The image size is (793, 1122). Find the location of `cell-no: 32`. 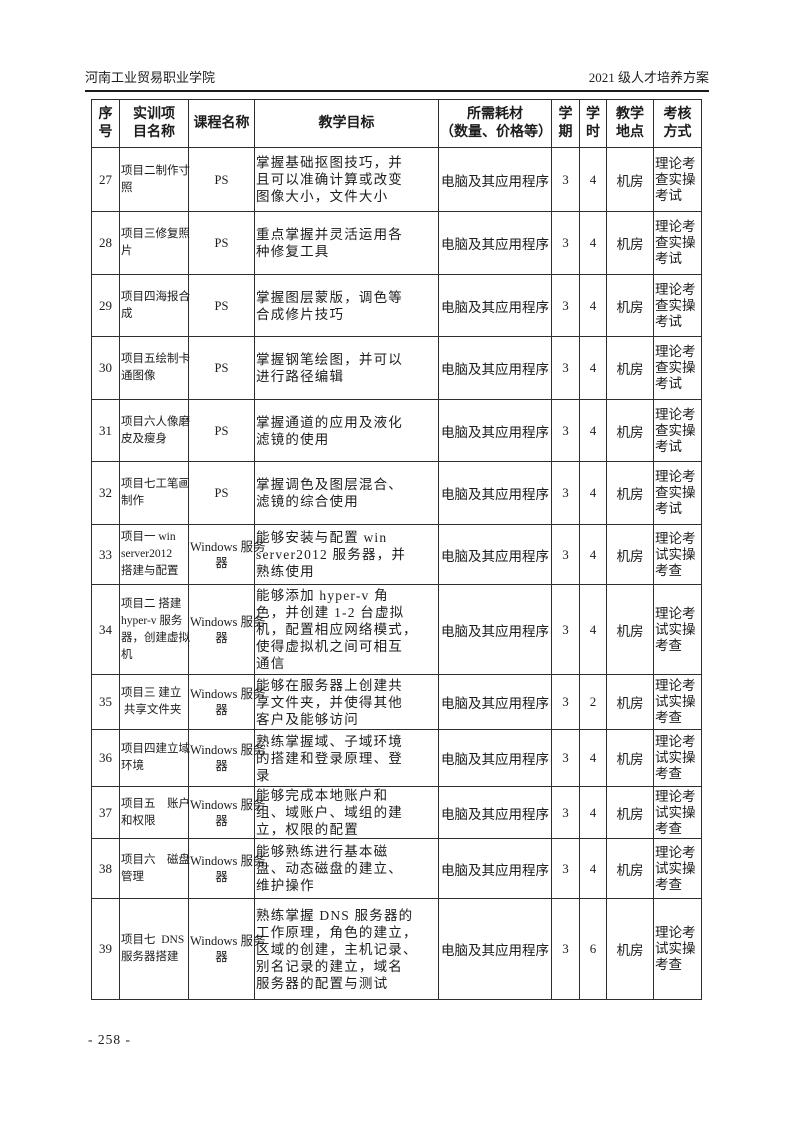

cell-no: 32 is located at coordinates (105, 493).